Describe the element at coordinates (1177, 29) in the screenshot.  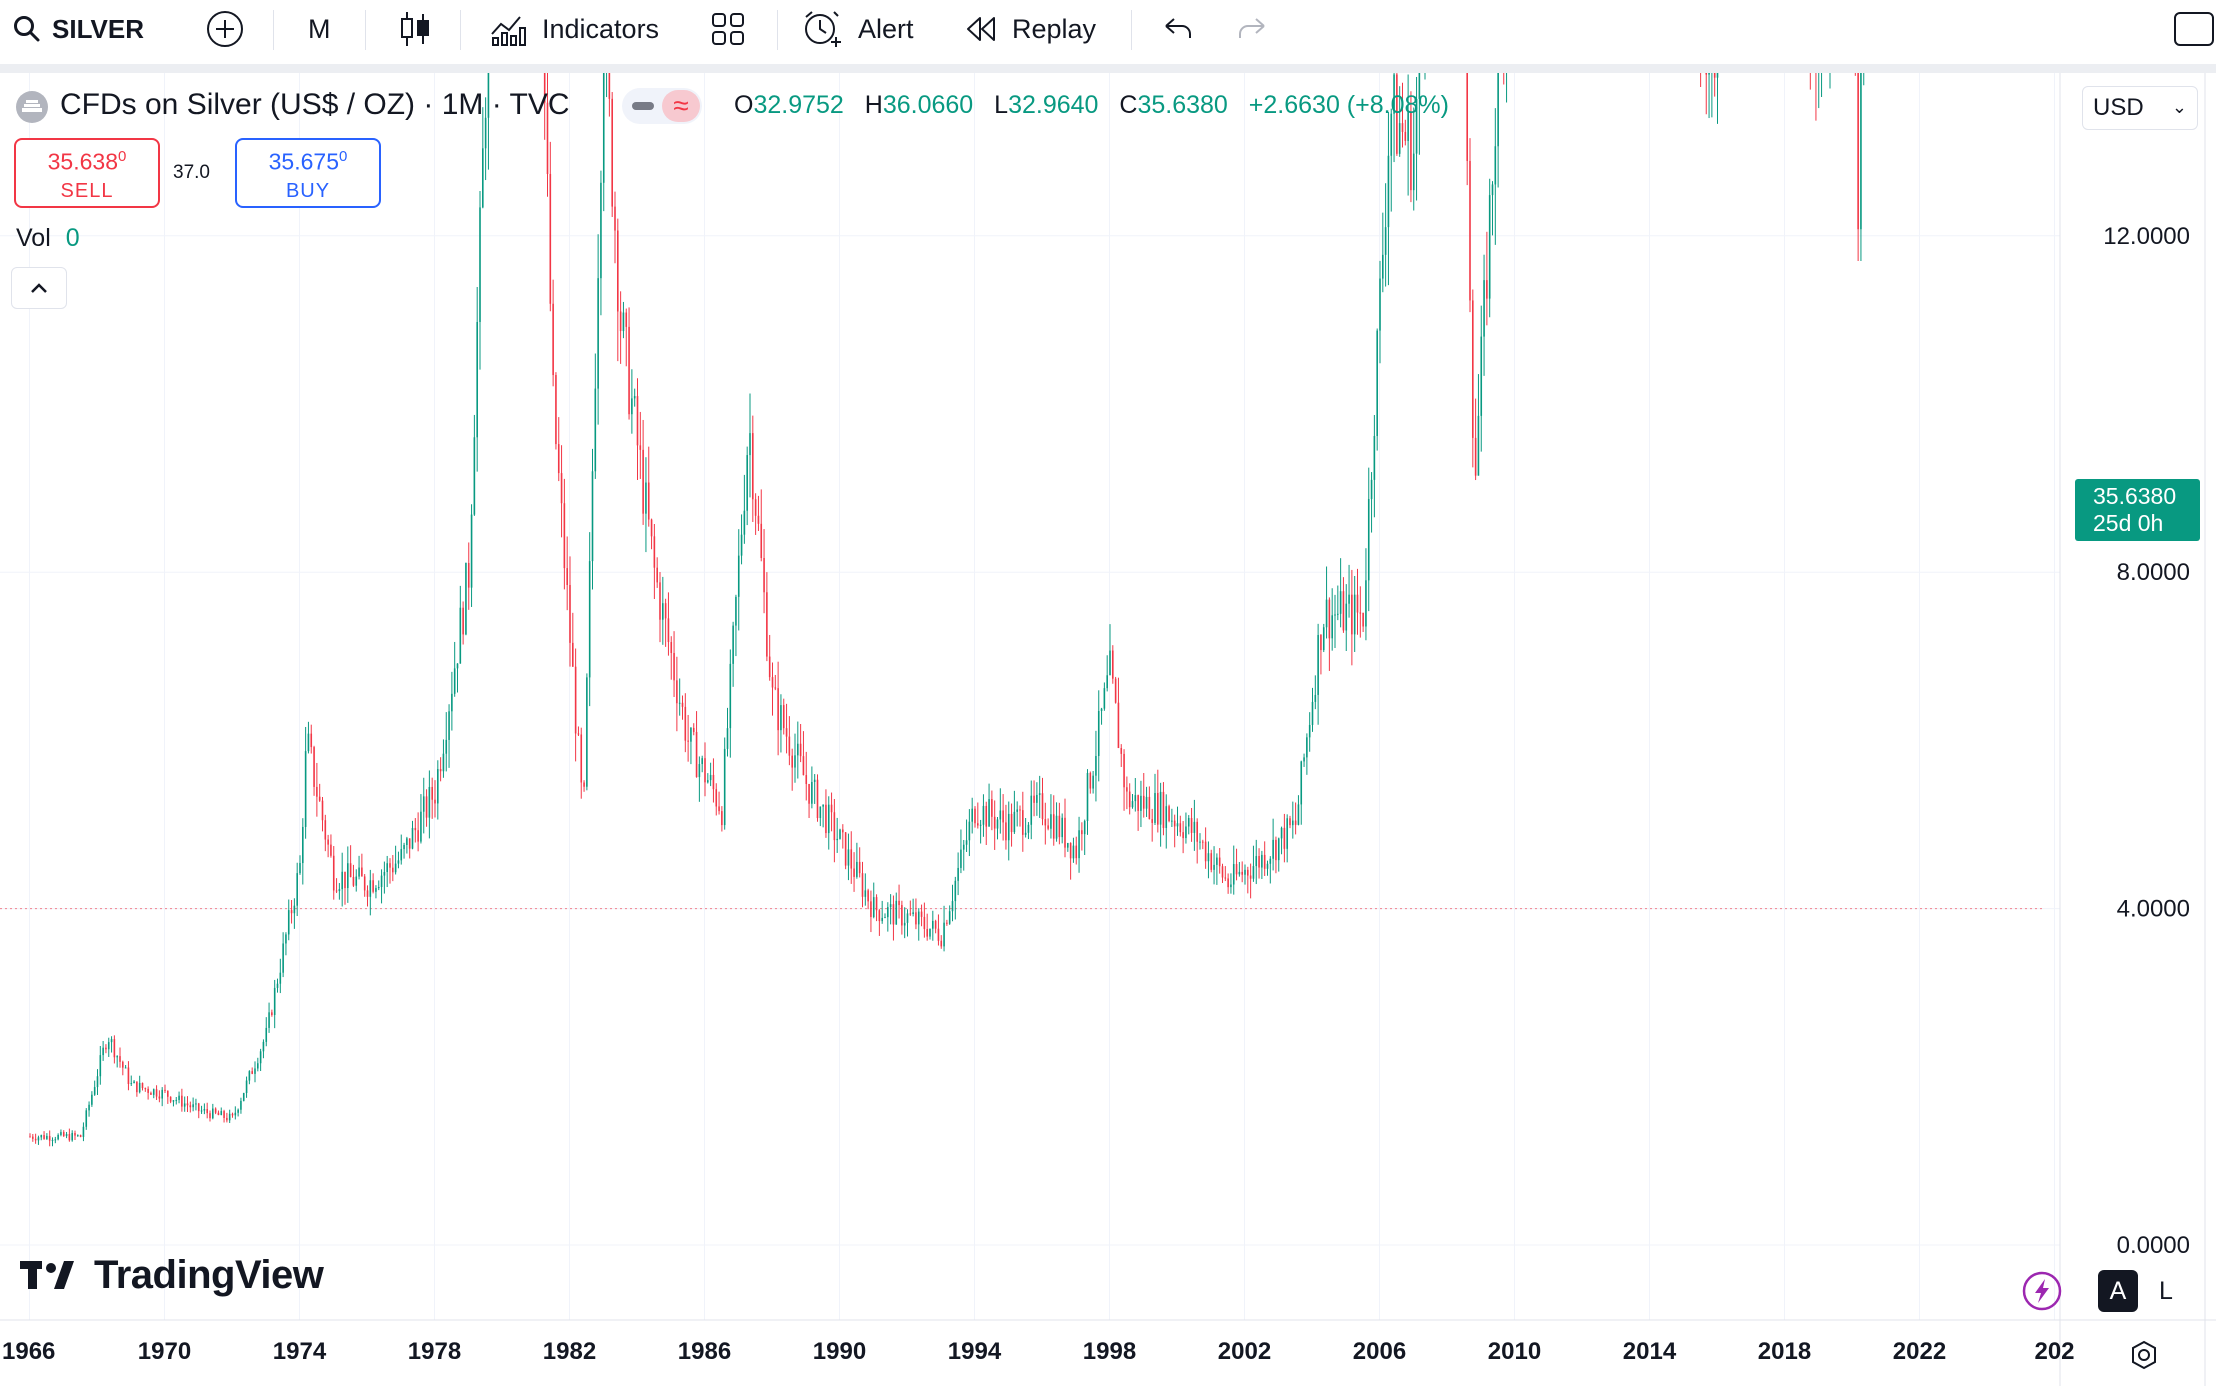
I see `undo-button` at that location.